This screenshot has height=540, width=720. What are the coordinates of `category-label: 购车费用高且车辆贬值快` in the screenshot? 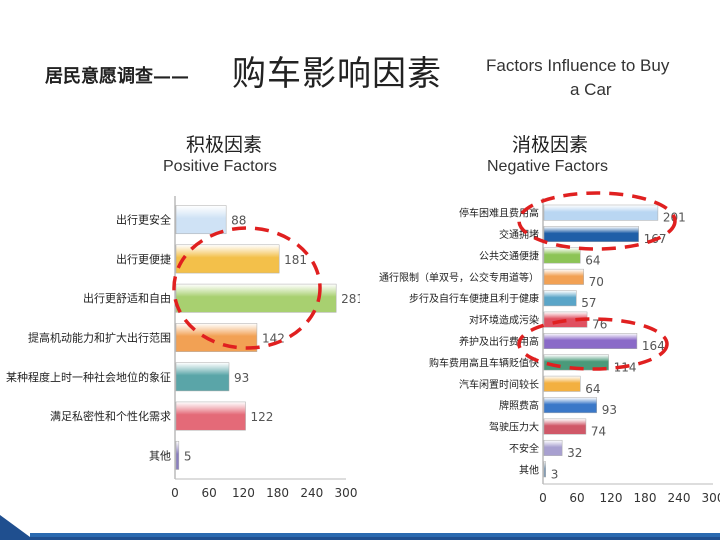 It's located at (484, 362).